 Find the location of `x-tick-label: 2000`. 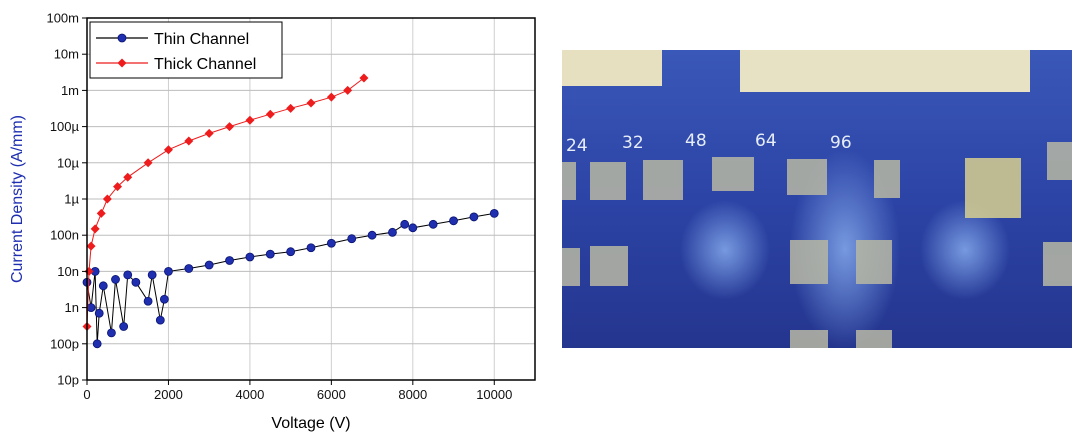

x-tick-label: 2000 is located at coordinates (168, 394).